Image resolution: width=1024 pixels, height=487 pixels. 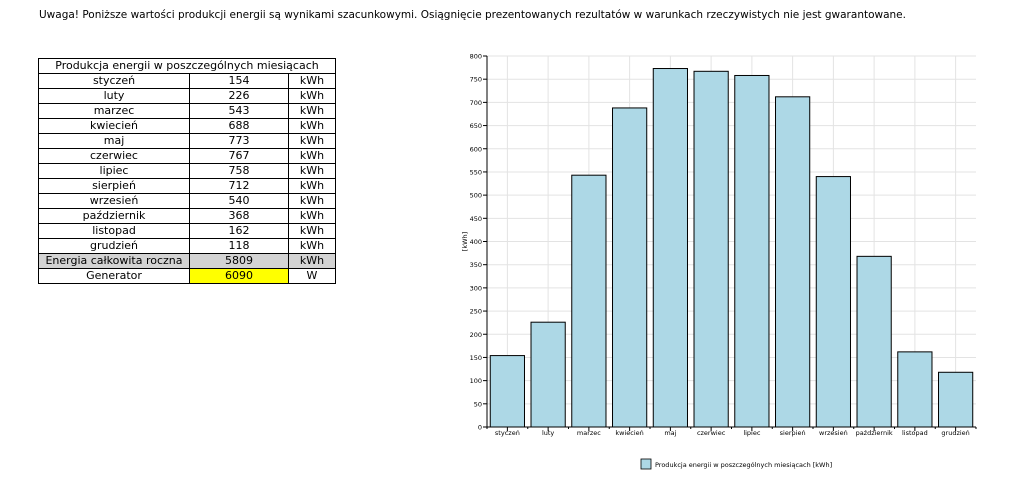 I want to click on y-tick-label: 300, so click(x=476, y=288).